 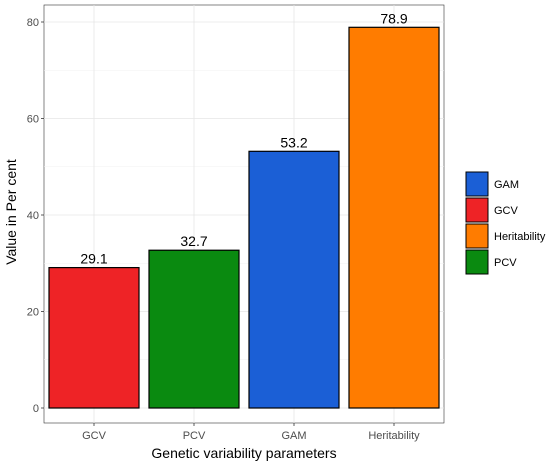 I want to click on legend-label-gcv: GCV, so click(x=506, y=211).